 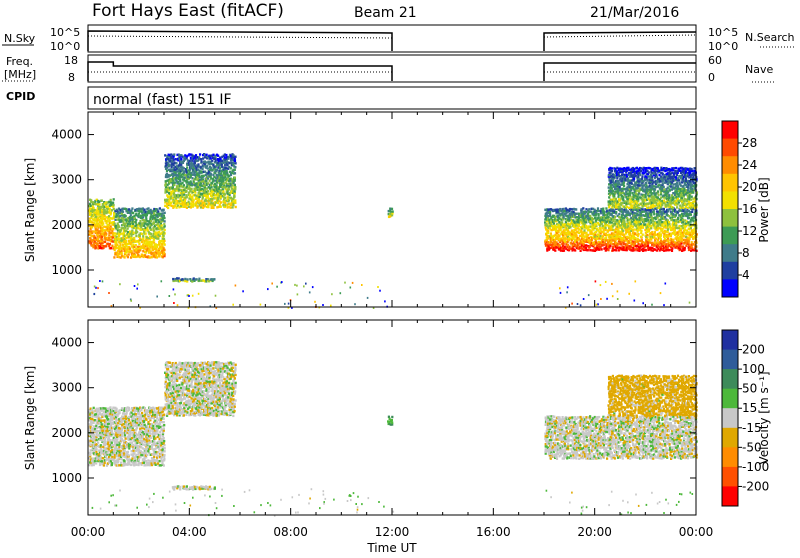 I want to click on beam-label: Beam 21, so click(x=385, y=13).